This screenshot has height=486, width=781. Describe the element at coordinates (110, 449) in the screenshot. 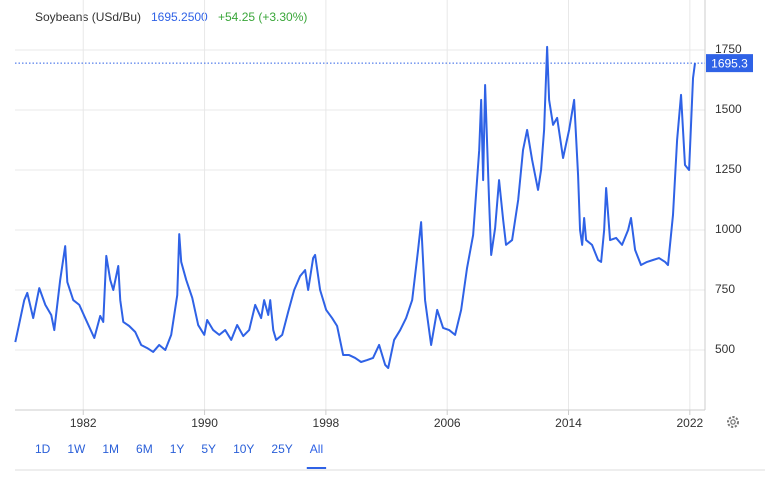

I see `range-button: 1M` at that location.